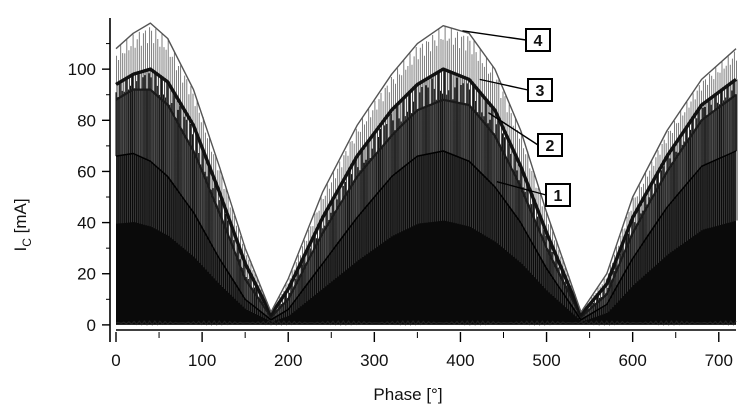 This screenshot has height=408, width=752. What do you see at coordinates (288, 360) in the screenshot?
I see `x-tick-label-200: 200` at bounding box center [288, 360].